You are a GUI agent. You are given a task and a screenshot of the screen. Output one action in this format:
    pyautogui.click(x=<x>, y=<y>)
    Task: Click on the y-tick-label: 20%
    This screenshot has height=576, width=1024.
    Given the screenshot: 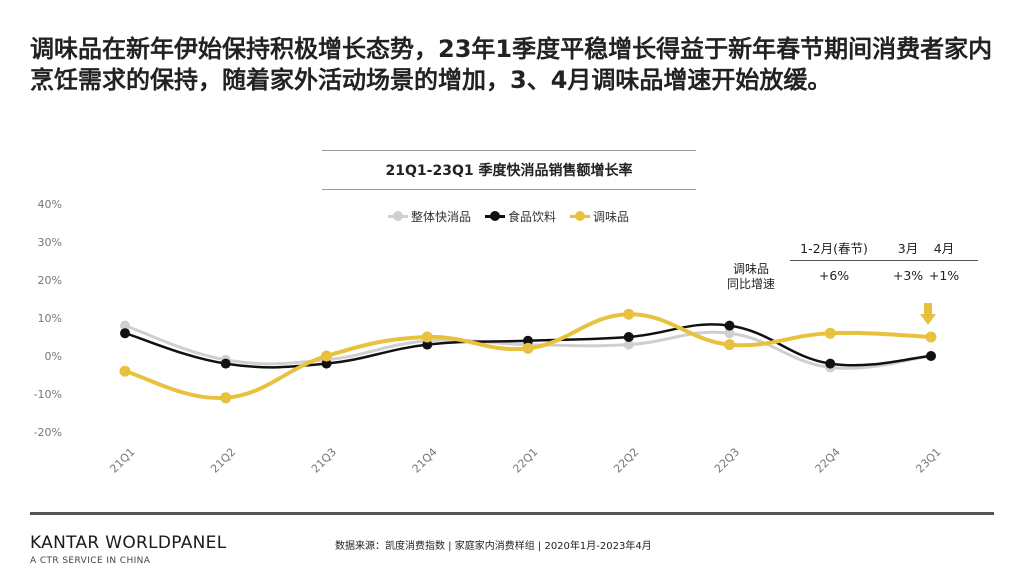 What is the action you would take?
    pyautogui.click(x=50, y=280)
    